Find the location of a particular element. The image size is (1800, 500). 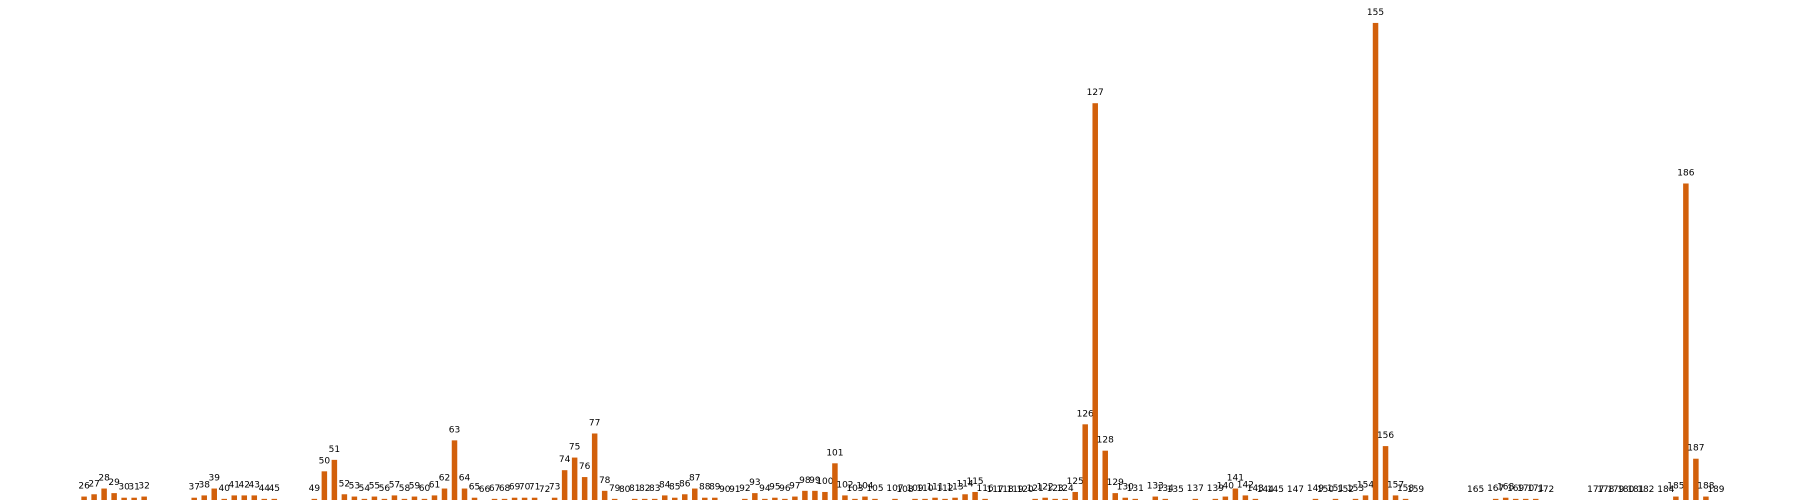

bar-label: 92 is located at coordinates (744, 489).